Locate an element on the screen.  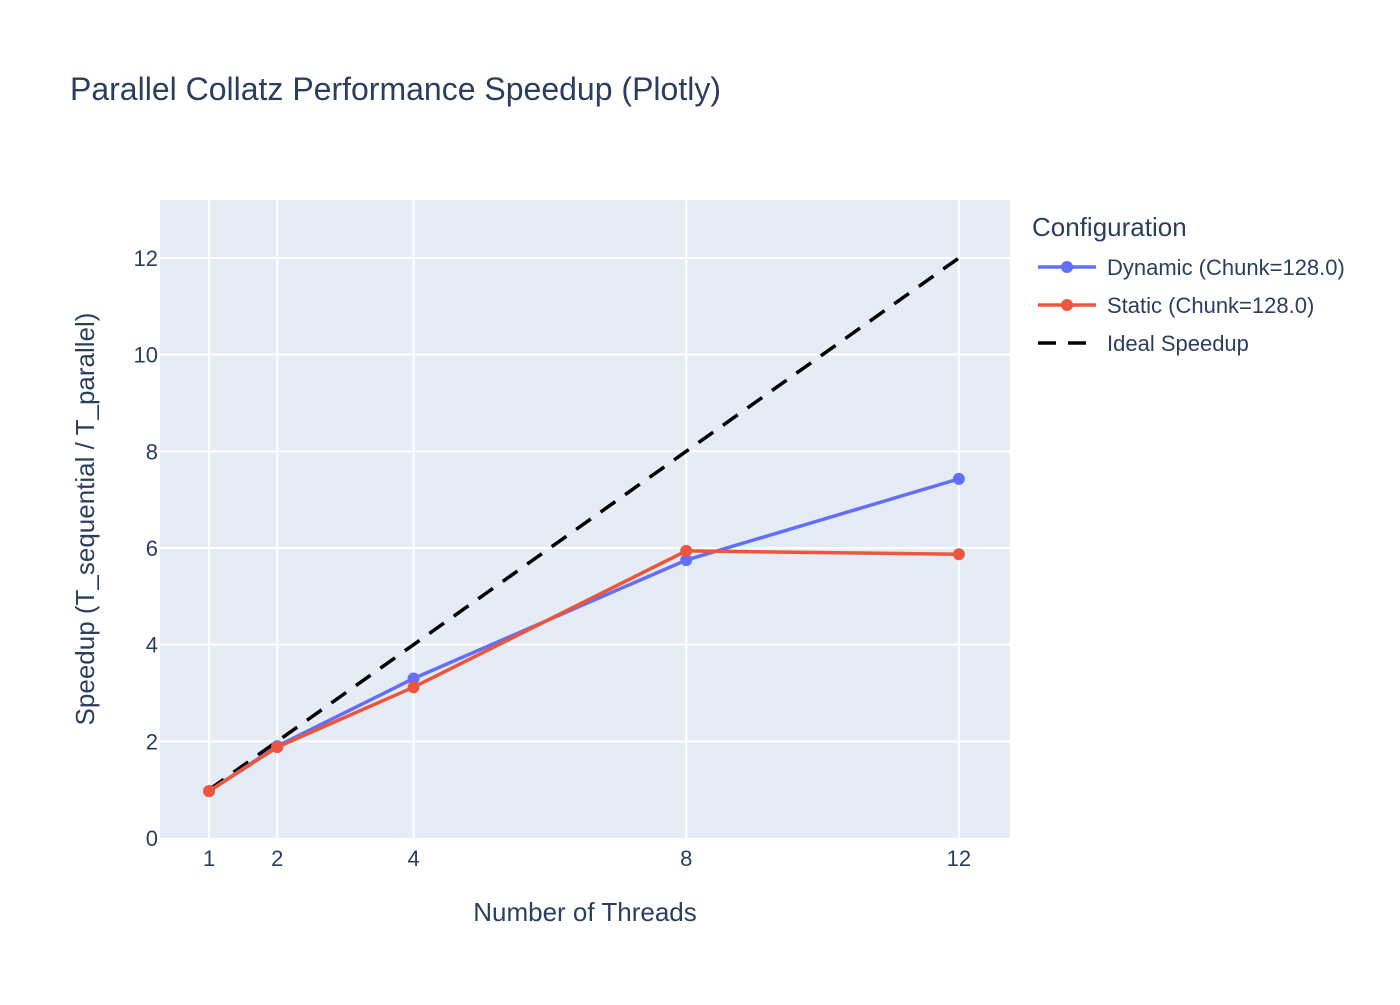
y-tick-label: 10 is located at coordinates (146, 355).